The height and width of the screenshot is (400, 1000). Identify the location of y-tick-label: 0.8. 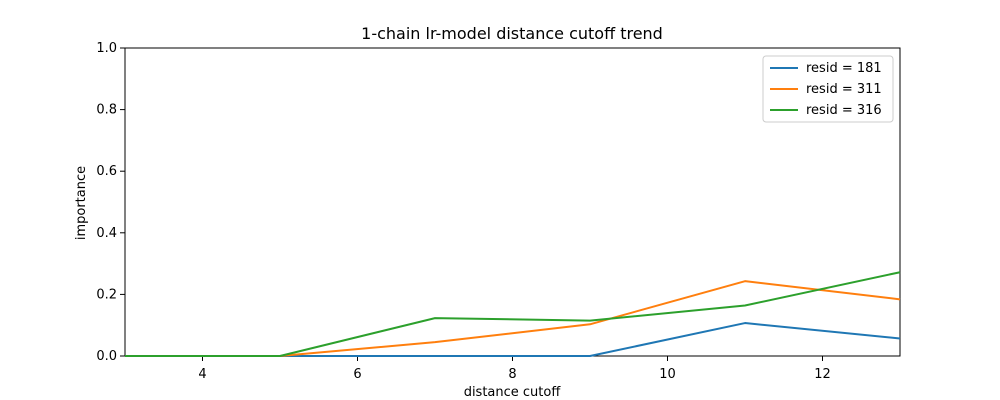
(106, 110).